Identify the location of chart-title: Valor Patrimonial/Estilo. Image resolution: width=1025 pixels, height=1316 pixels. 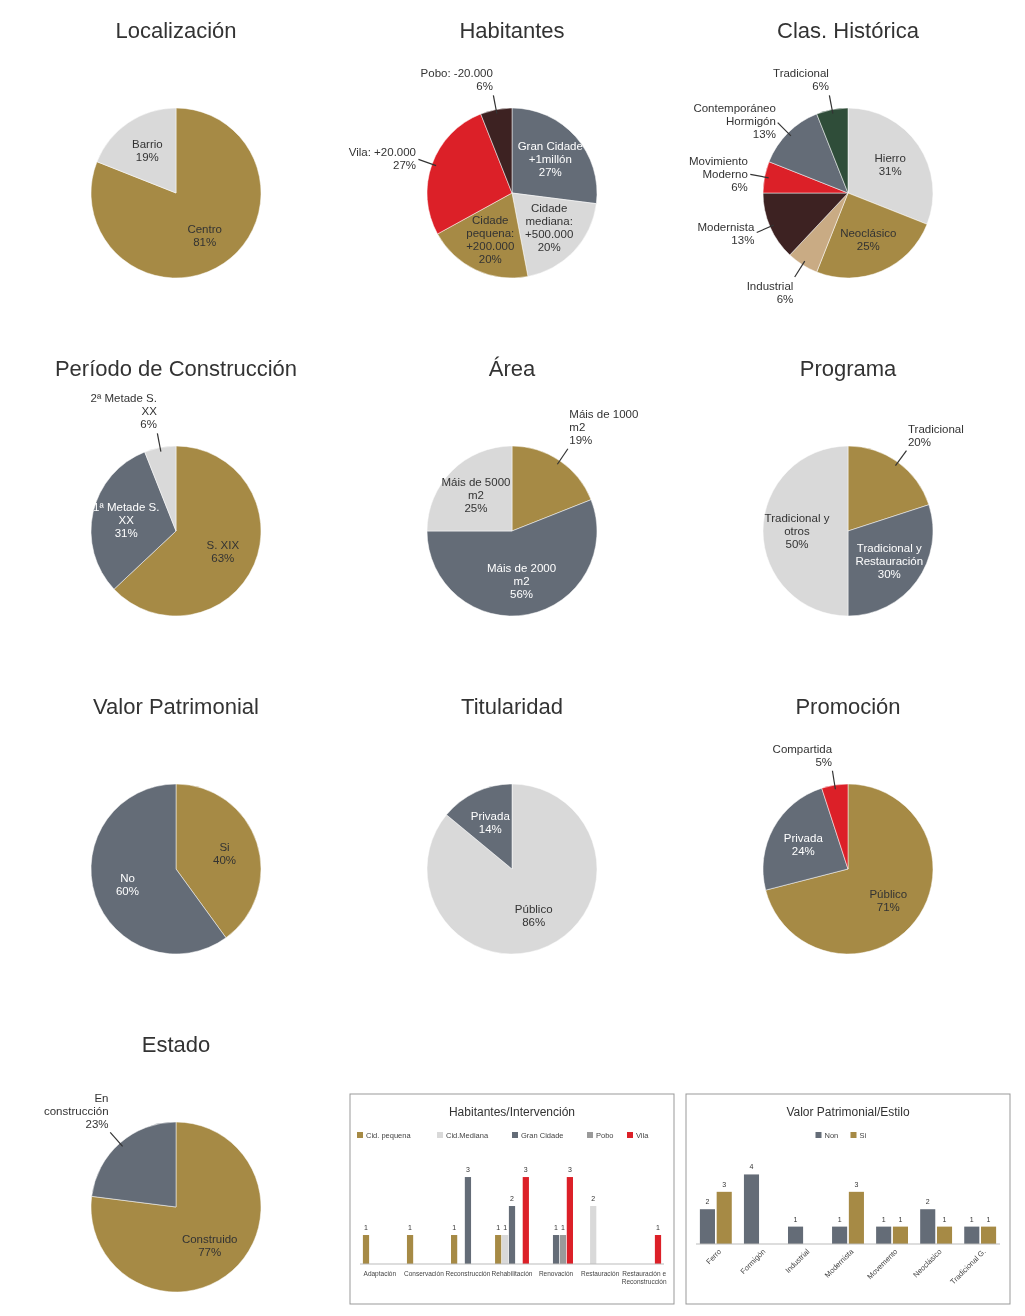
(848, 1112).